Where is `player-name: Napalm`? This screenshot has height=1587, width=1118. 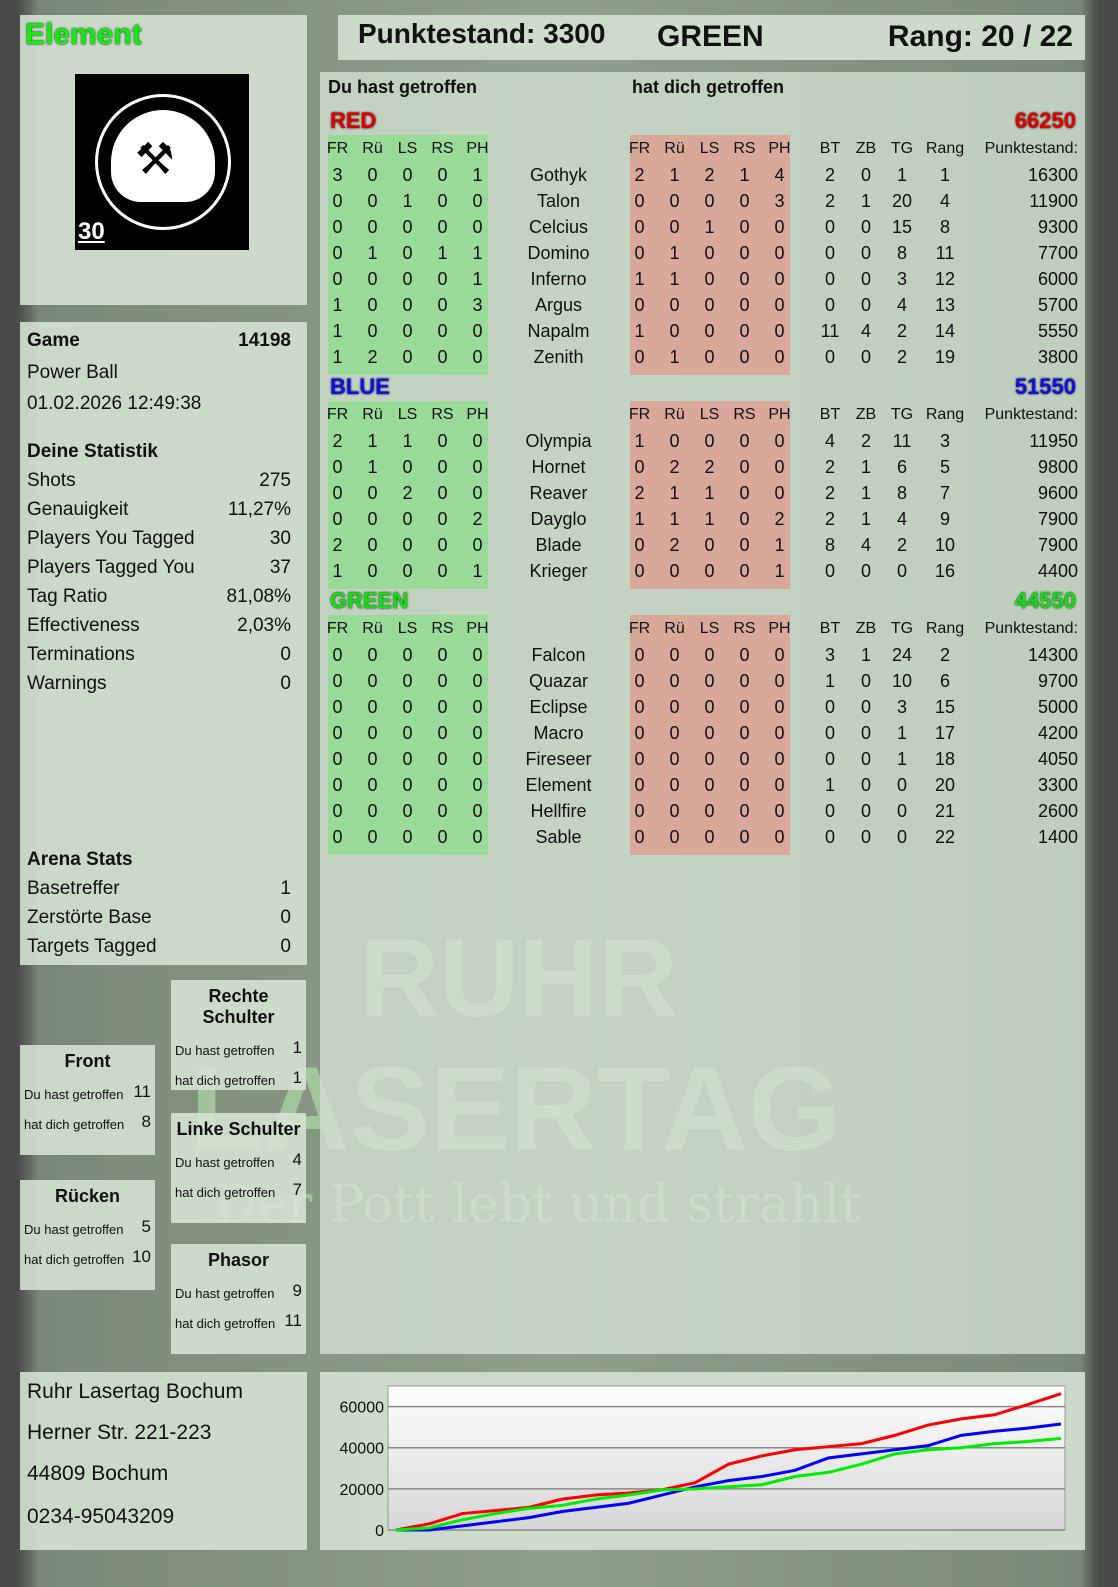 player-name: Napalm is located at coordinates (558, 330).